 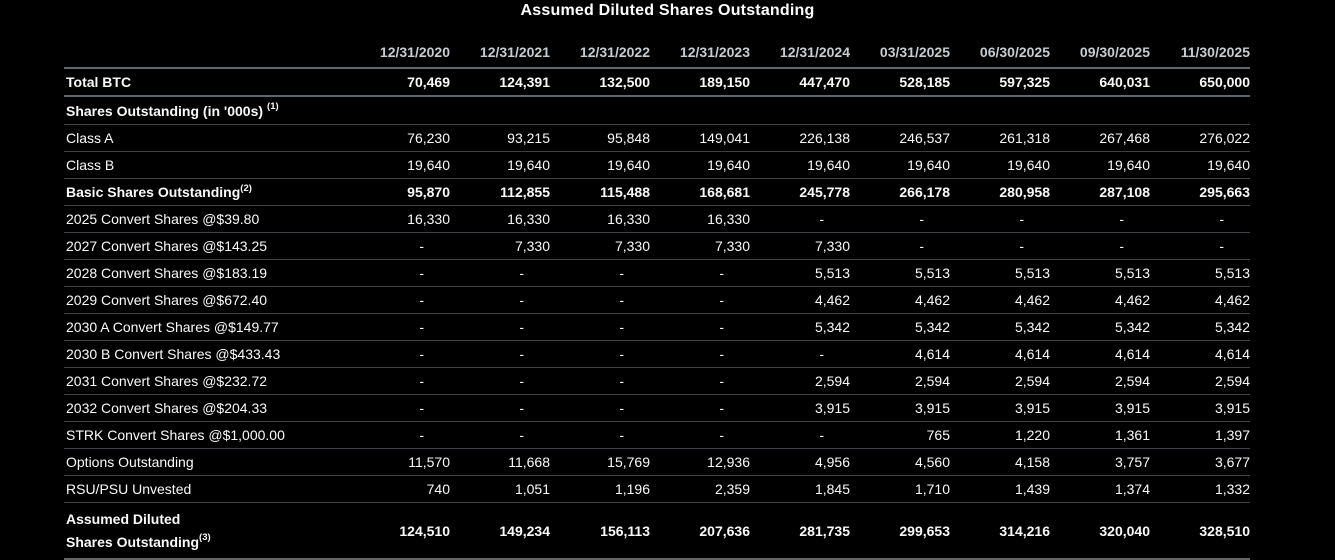 I want to click on cell-value: 112,855, so click(x=525, y=191).